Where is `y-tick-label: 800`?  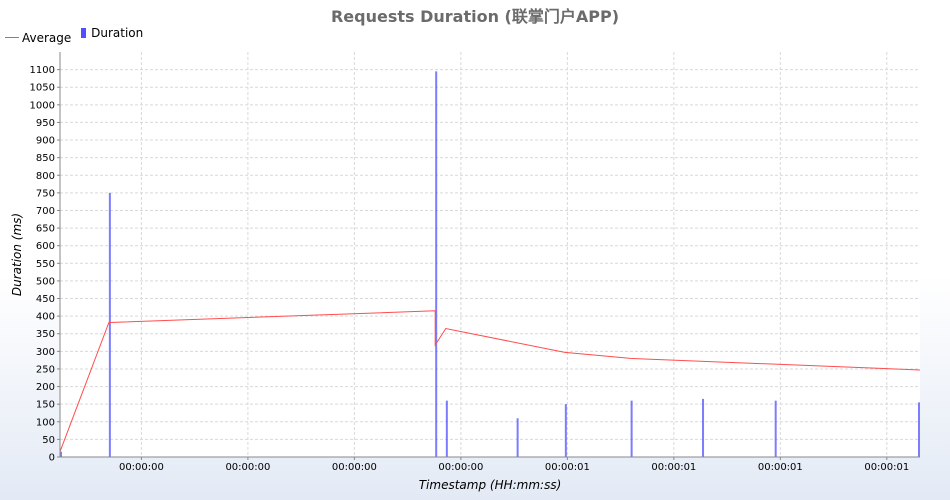 y-tick-label: 800 is located at coordinates (45, 176).